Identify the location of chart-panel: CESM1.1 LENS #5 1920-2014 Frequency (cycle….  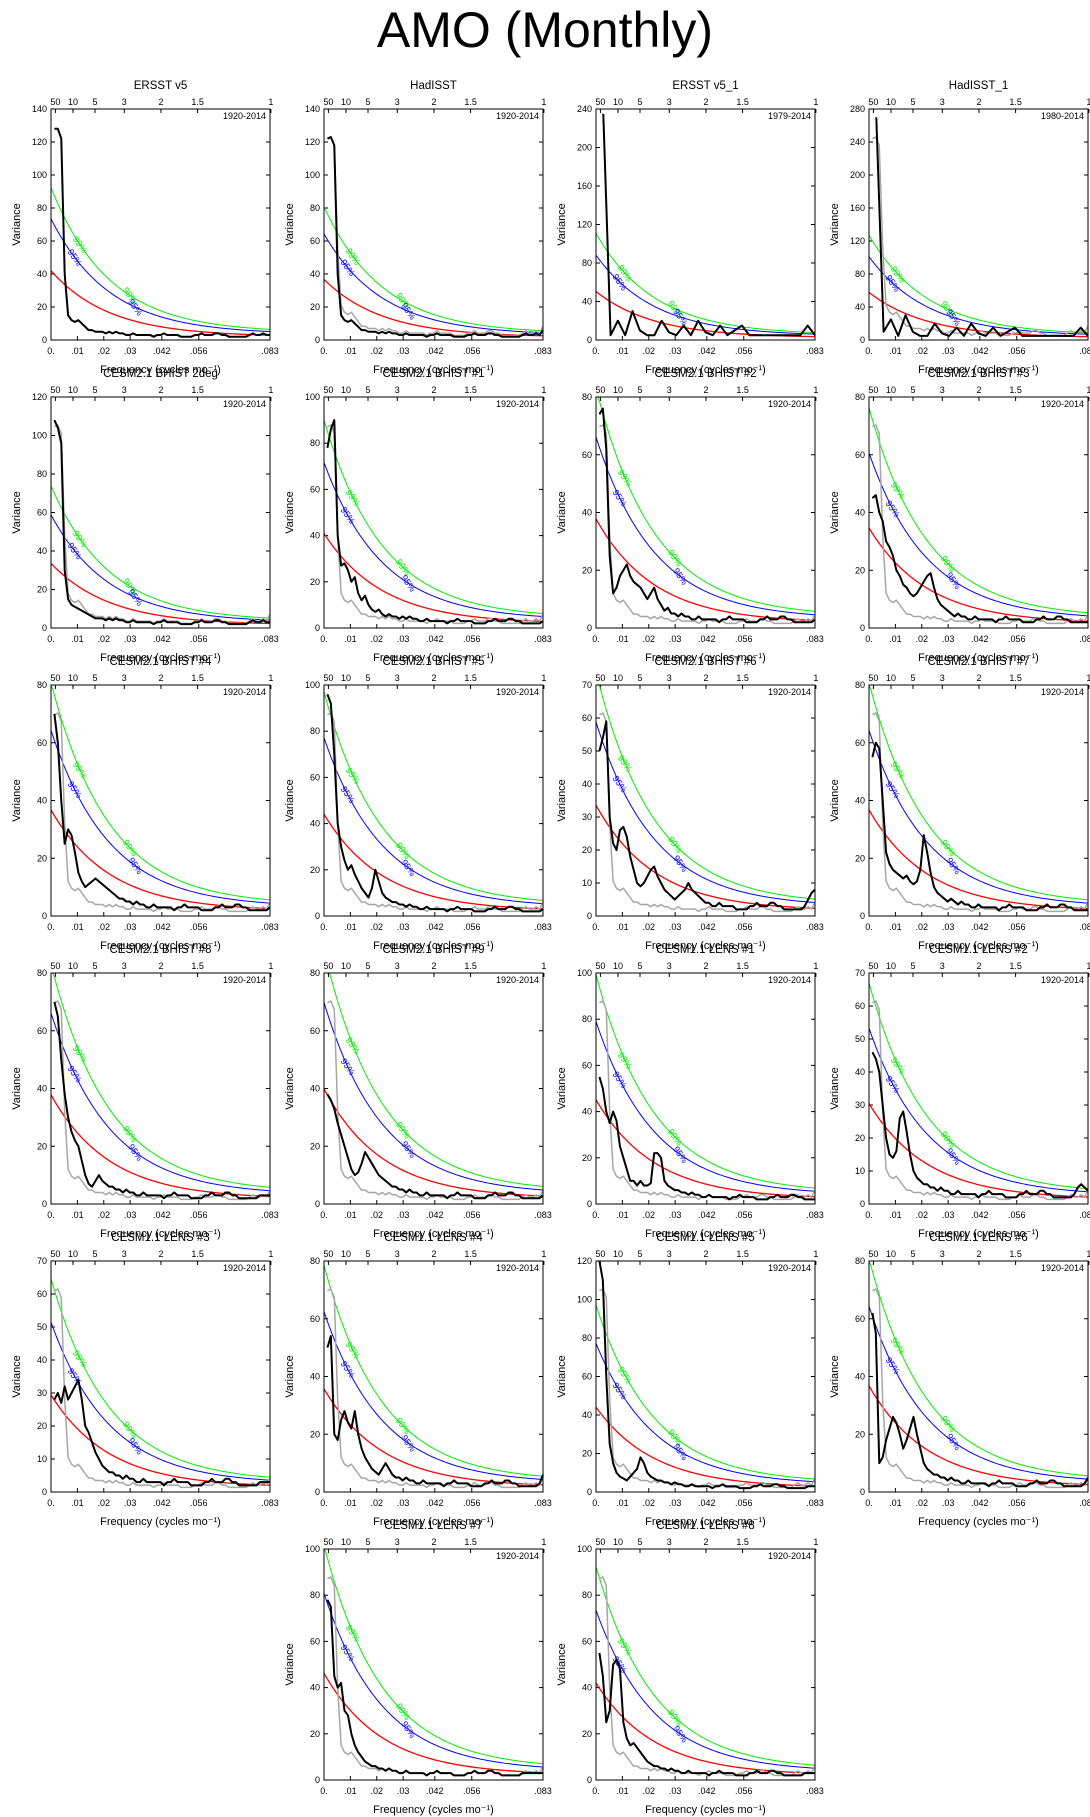
(690, 1380).